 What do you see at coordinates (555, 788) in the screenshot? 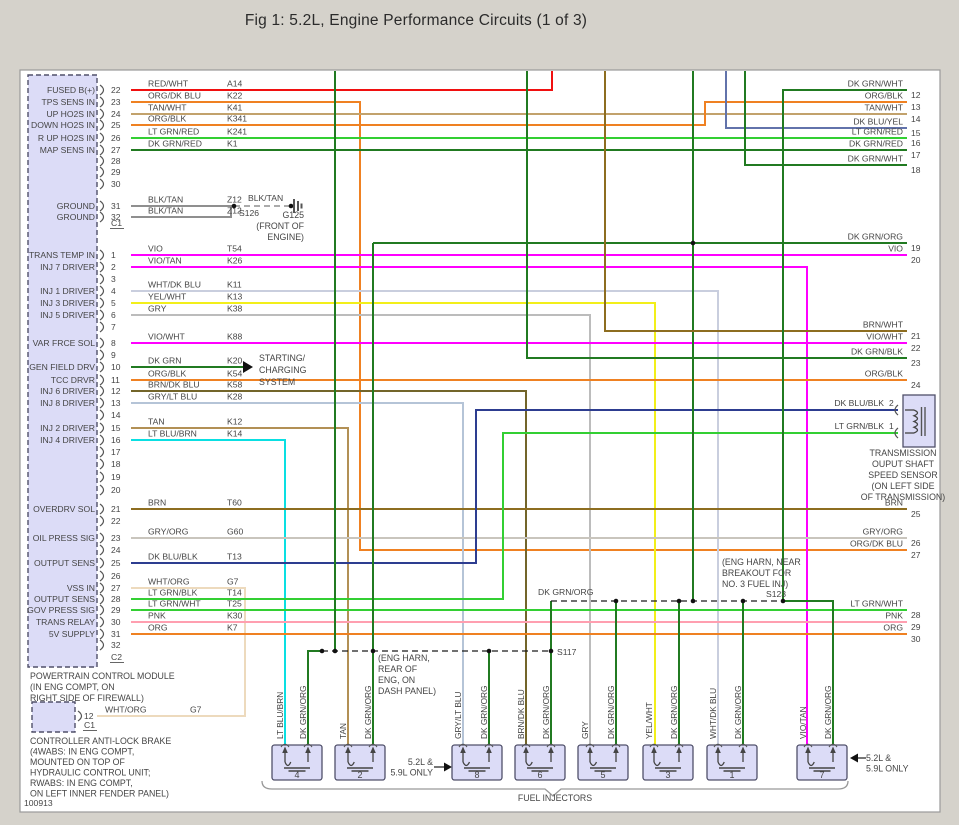
I see `fuel-injectors-brace` at bounding box center [555, 788].